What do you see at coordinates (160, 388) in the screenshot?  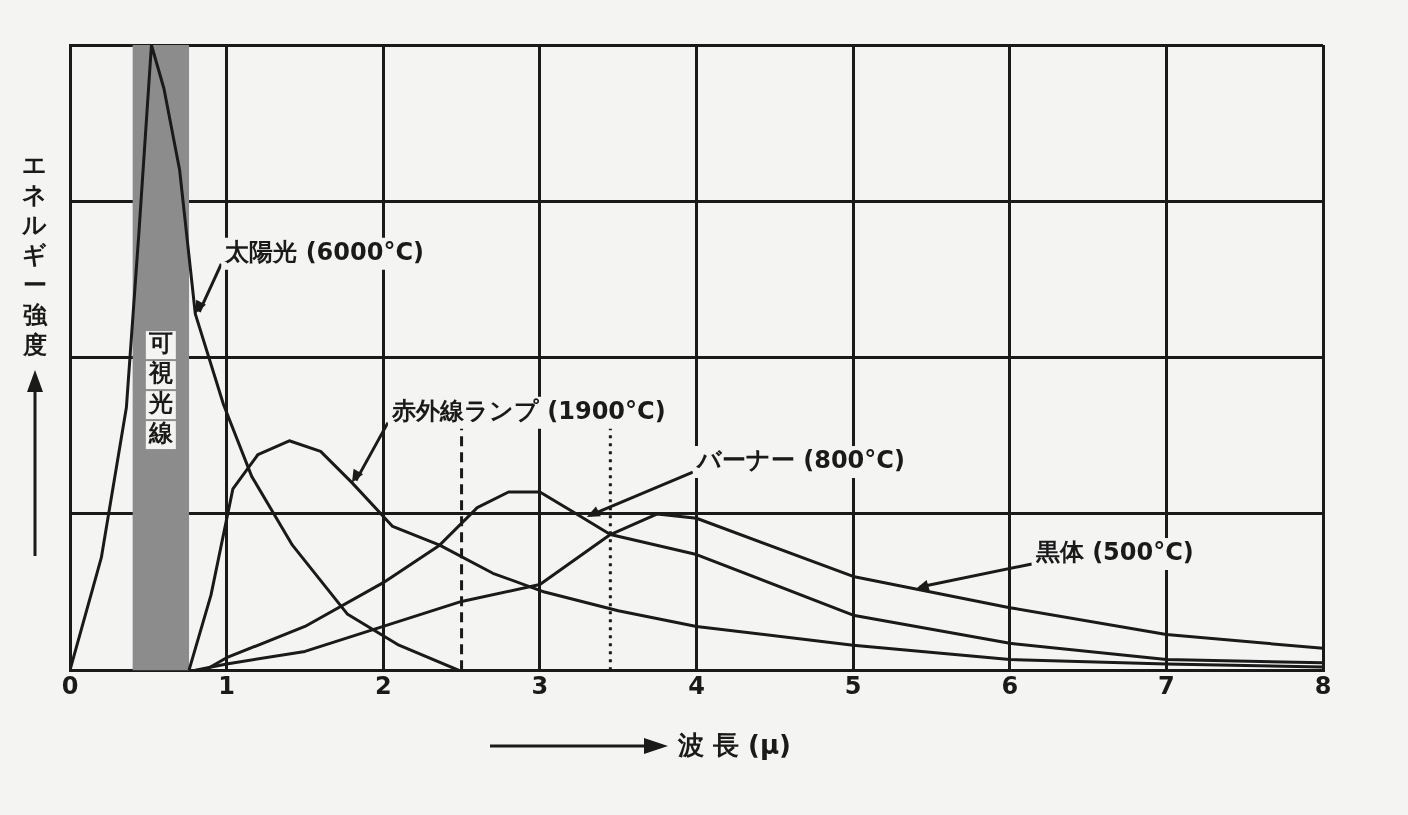 I see `band-label: 可視光線` at bounding box center [160, 388].